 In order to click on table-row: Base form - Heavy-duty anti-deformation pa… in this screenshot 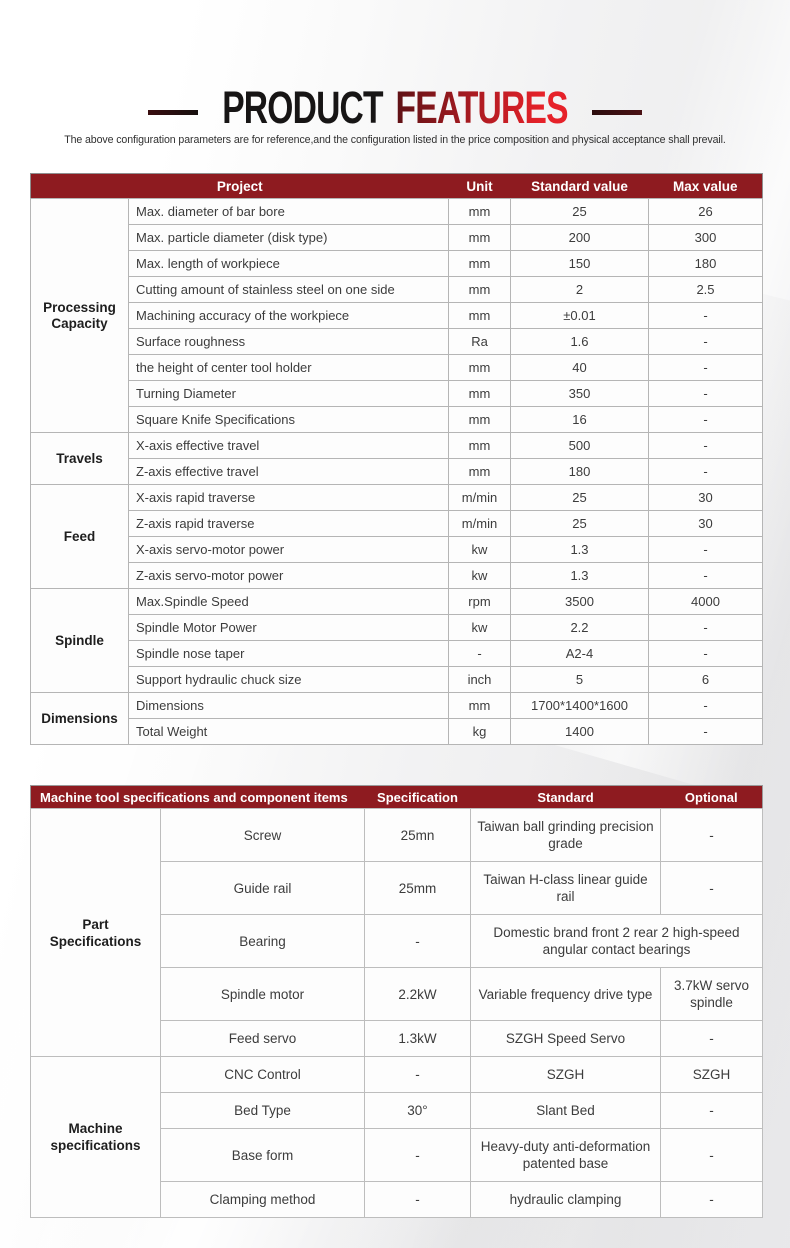, I will do `click(397, 1155)`.